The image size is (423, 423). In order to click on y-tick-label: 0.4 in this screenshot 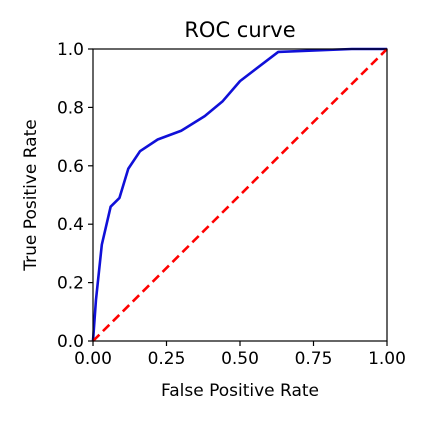, I will do `click(70, 225)`.